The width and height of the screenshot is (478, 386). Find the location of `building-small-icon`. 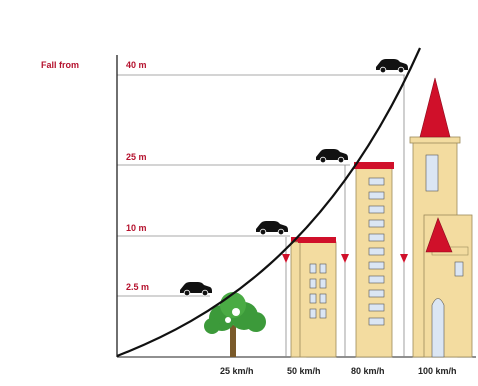

building-small-icon is located at coordinates (313, 297).